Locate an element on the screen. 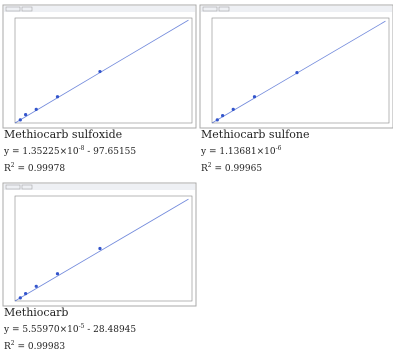 This screenshot has width=393, height=355. chart-title: Methiocarb is located at coordinates (36, 312).